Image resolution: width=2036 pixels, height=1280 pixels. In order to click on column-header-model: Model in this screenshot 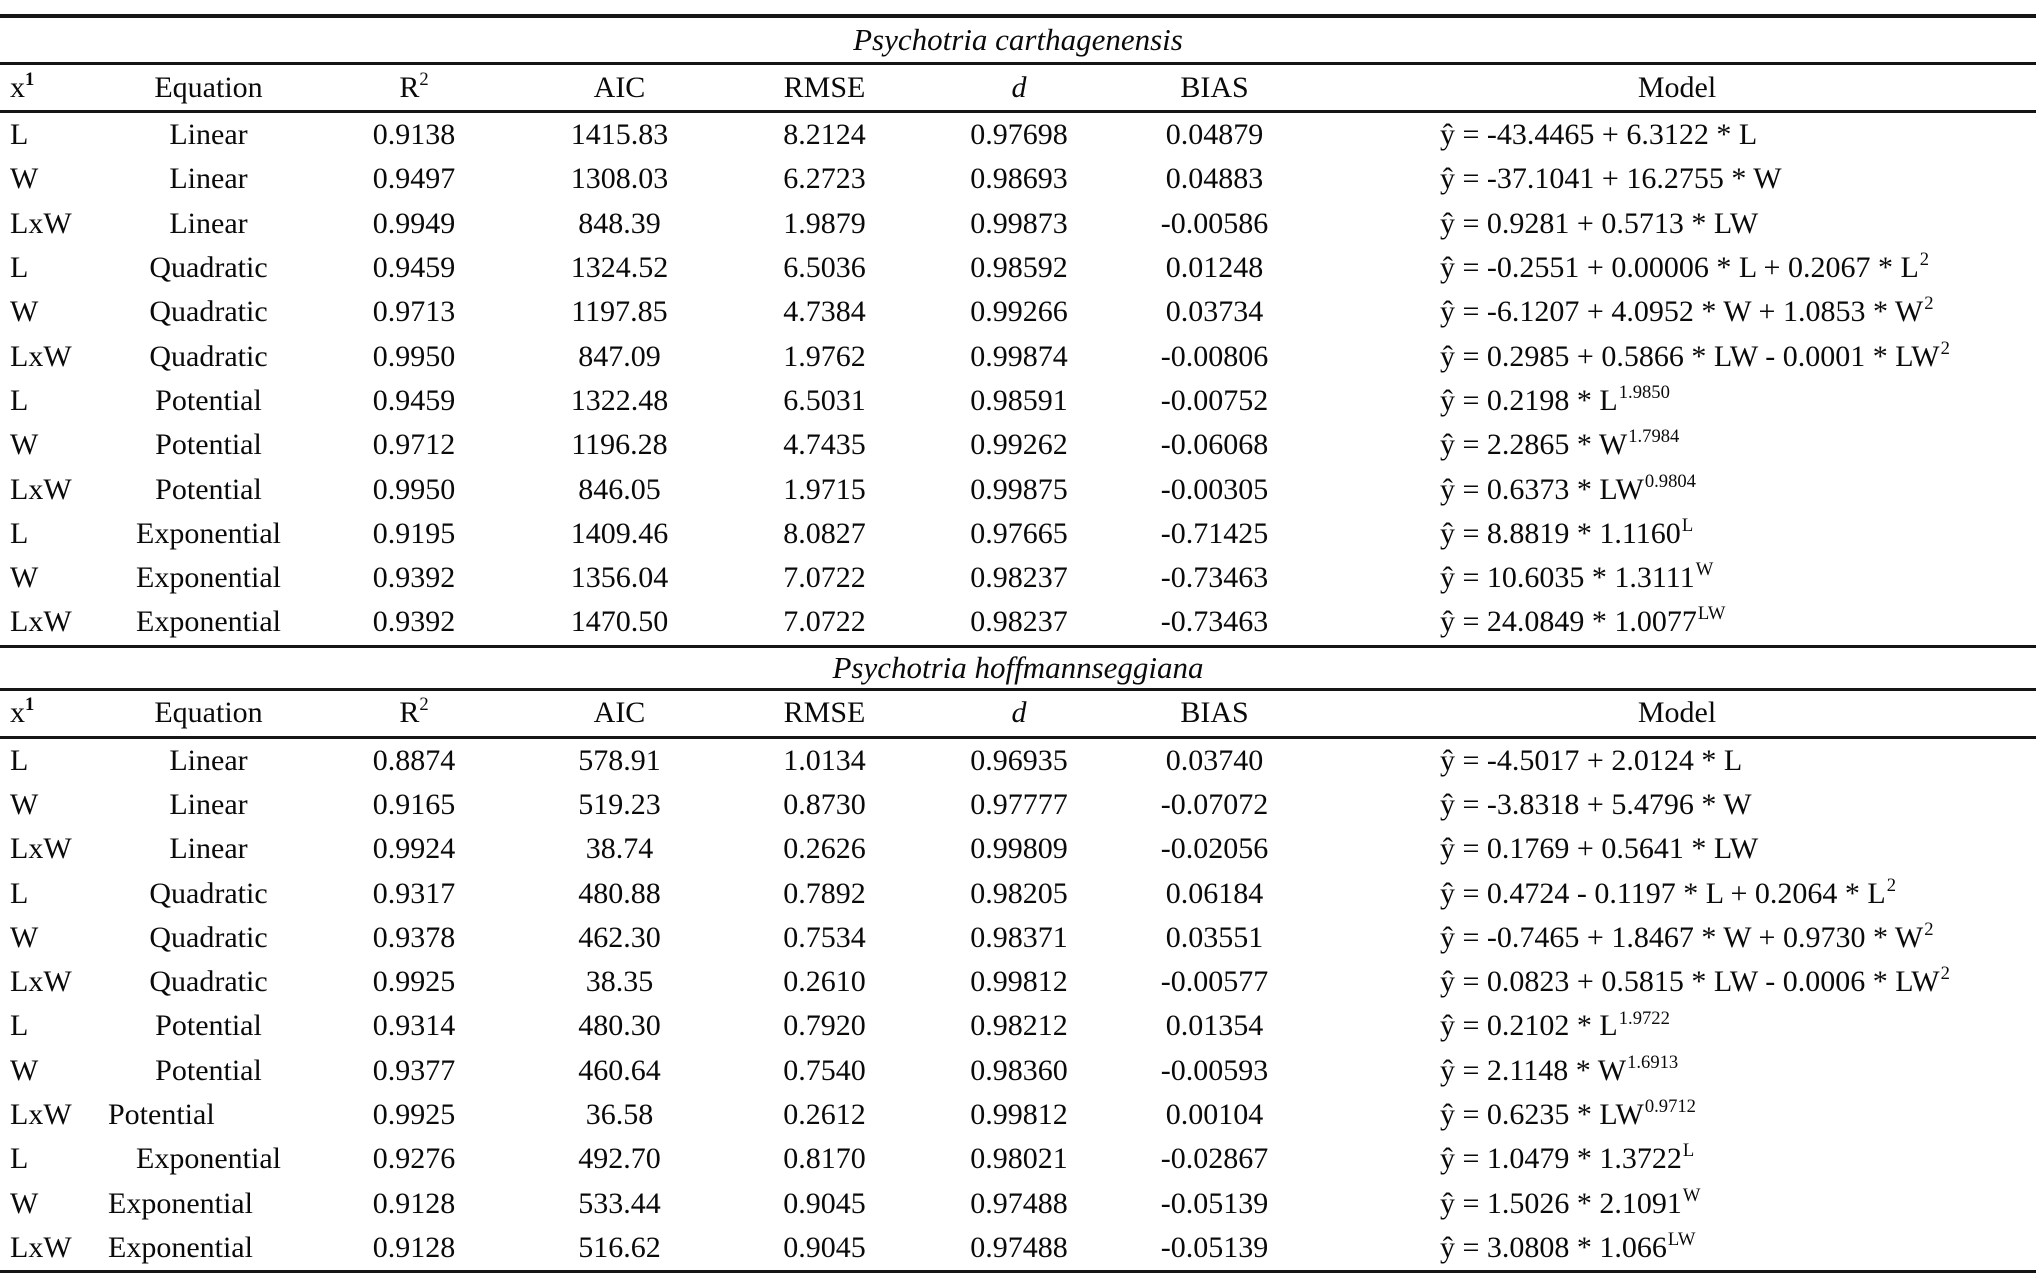, I will do `click(1677, 713)`.